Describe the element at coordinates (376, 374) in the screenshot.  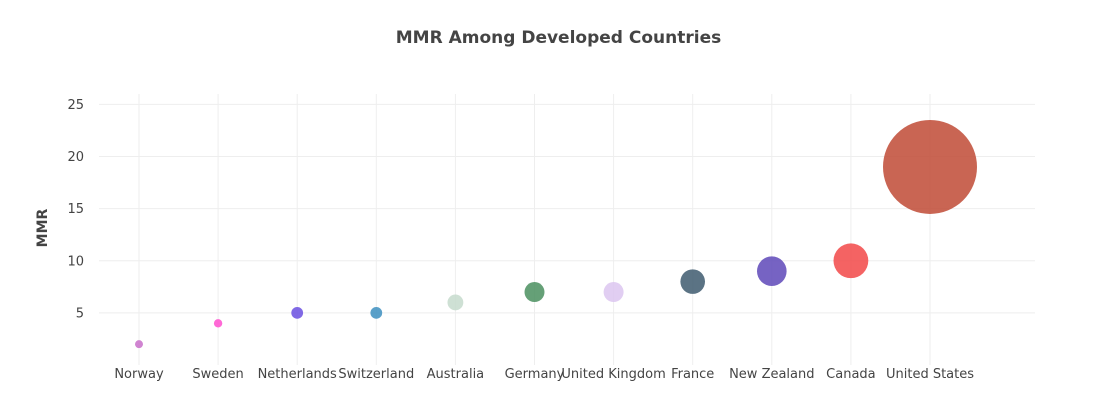
I see `x-tick-label: Switzerland` at that location.